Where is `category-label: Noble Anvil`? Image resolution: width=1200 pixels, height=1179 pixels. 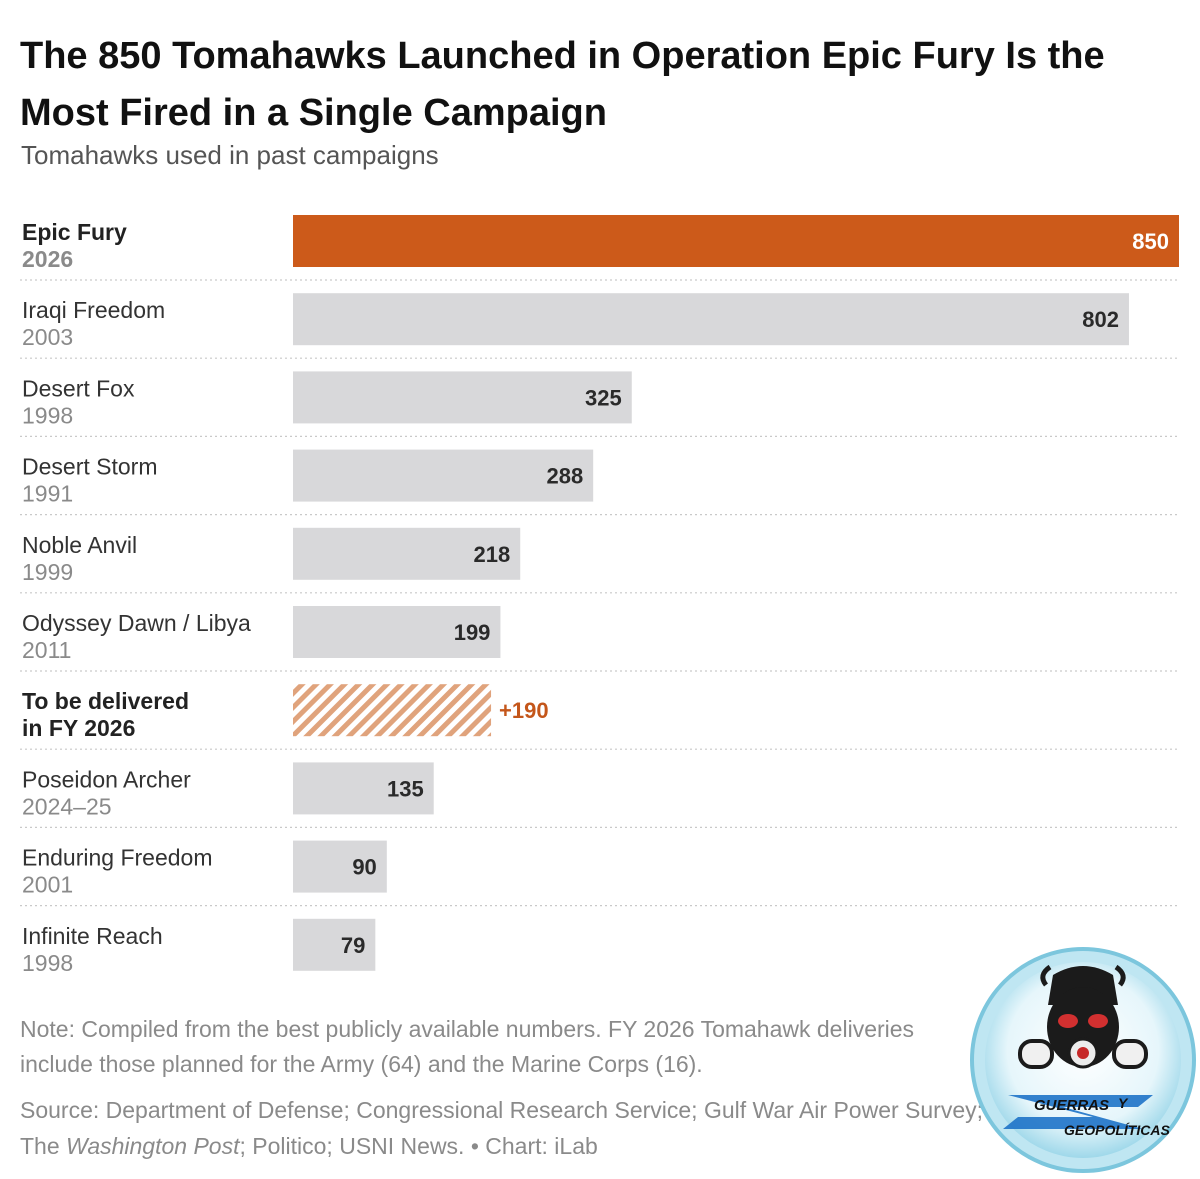
category-label: Noble Anvil is located at coordinates (79, 545).